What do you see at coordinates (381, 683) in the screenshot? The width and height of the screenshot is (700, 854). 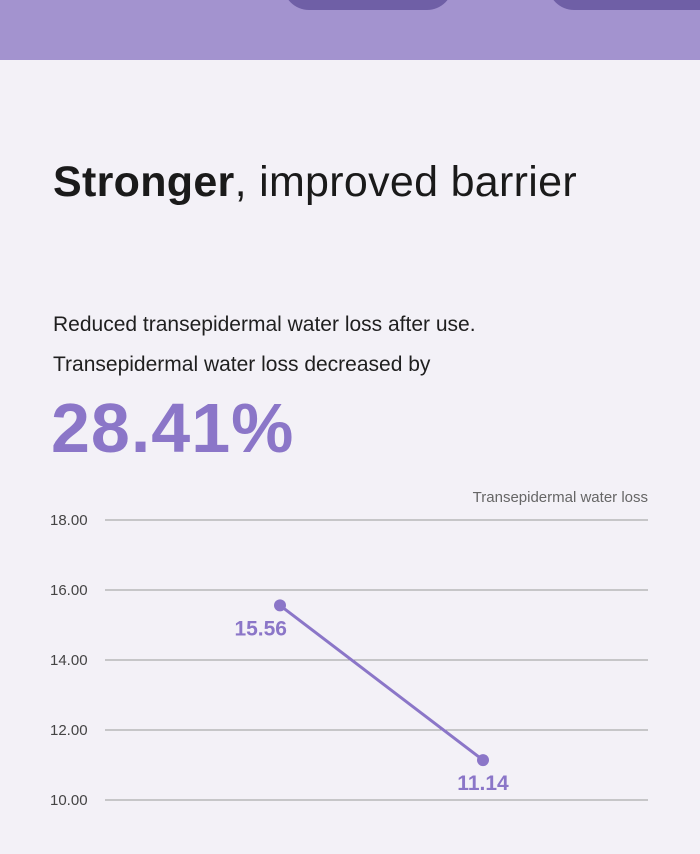 I see `series-line` at bounding box center [381, 683].